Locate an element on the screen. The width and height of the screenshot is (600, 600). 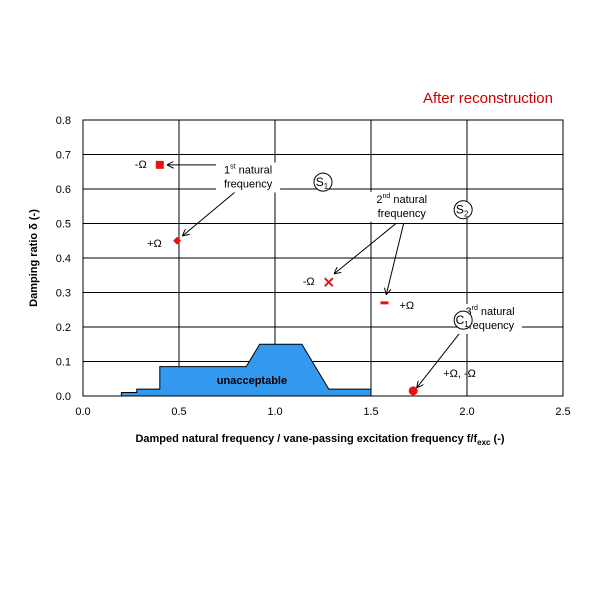
mode-label: S2 is located at coordinates (462, 211).